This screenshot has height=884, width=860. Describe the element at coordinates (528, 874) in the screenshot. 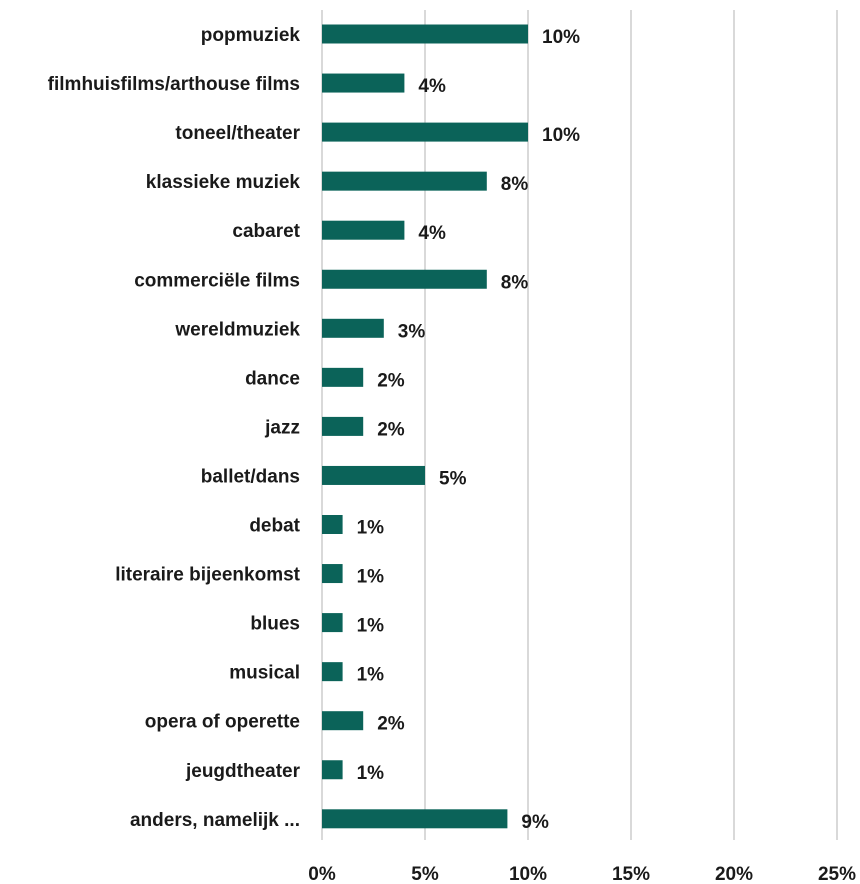

I see `x-tick-label: 10%` at that location.